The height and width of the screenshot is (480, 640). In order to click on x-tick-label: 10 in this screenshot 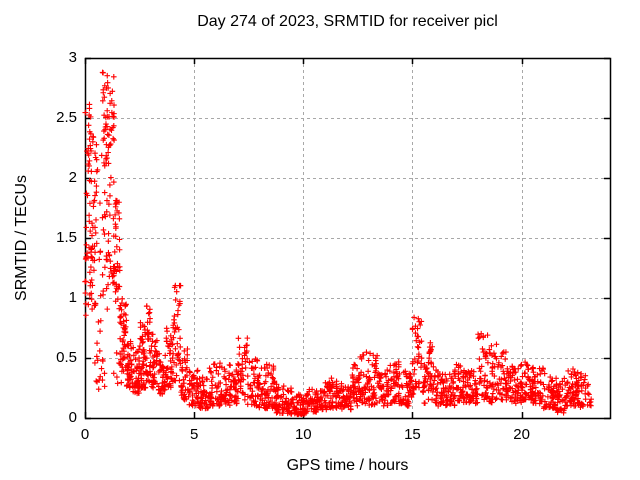, I will do `click(303, 434)`.